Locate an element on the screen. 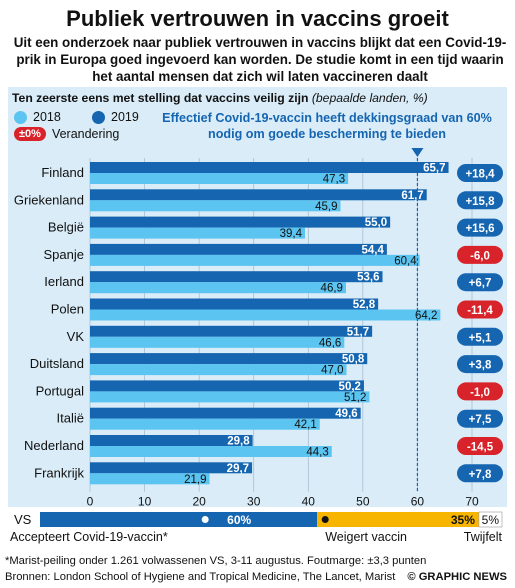 The width and height of the screenshot is (515, 588). x-tick-label: 20 is located at coordinates (199, 502).